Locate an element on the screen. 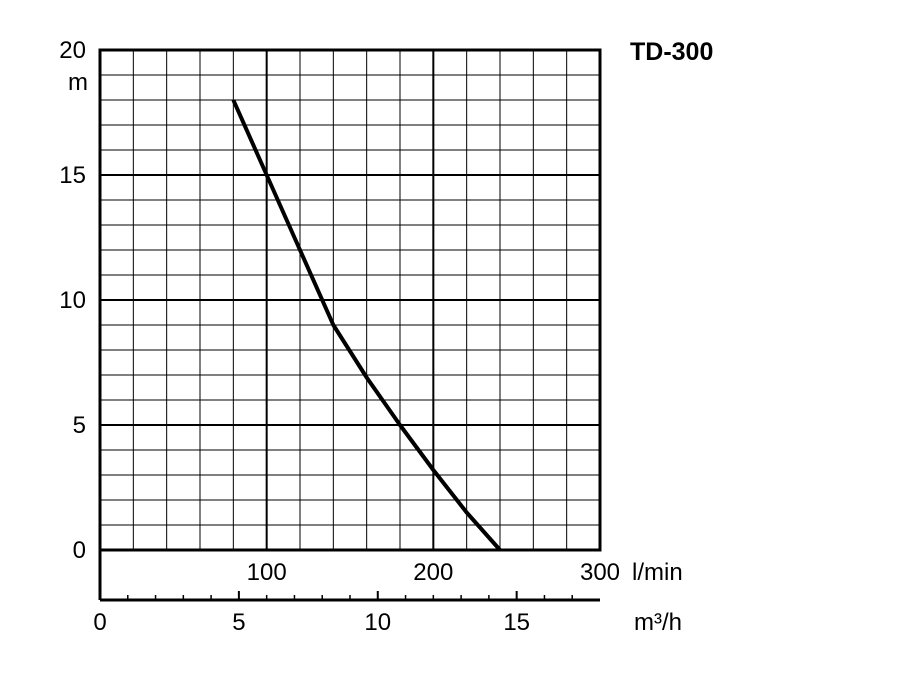  y-tick-label: 5 is located at coordinates (79, 425).